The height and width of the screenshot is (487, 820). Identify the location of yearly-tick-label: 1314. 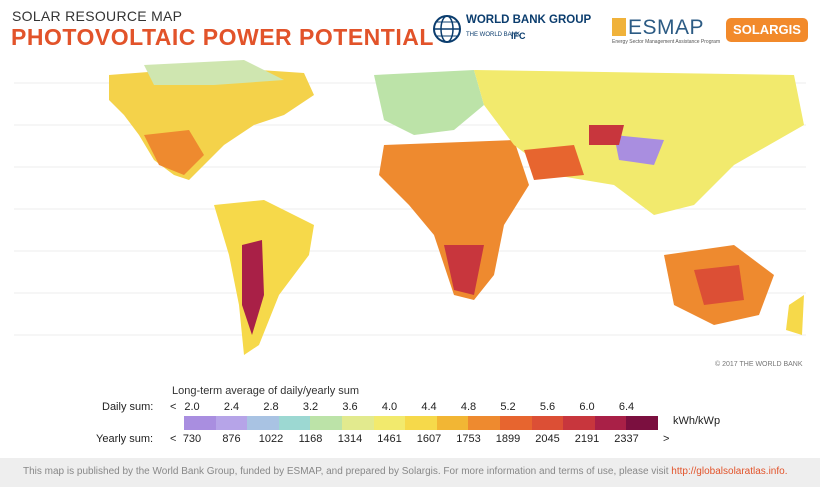
(350, 439).